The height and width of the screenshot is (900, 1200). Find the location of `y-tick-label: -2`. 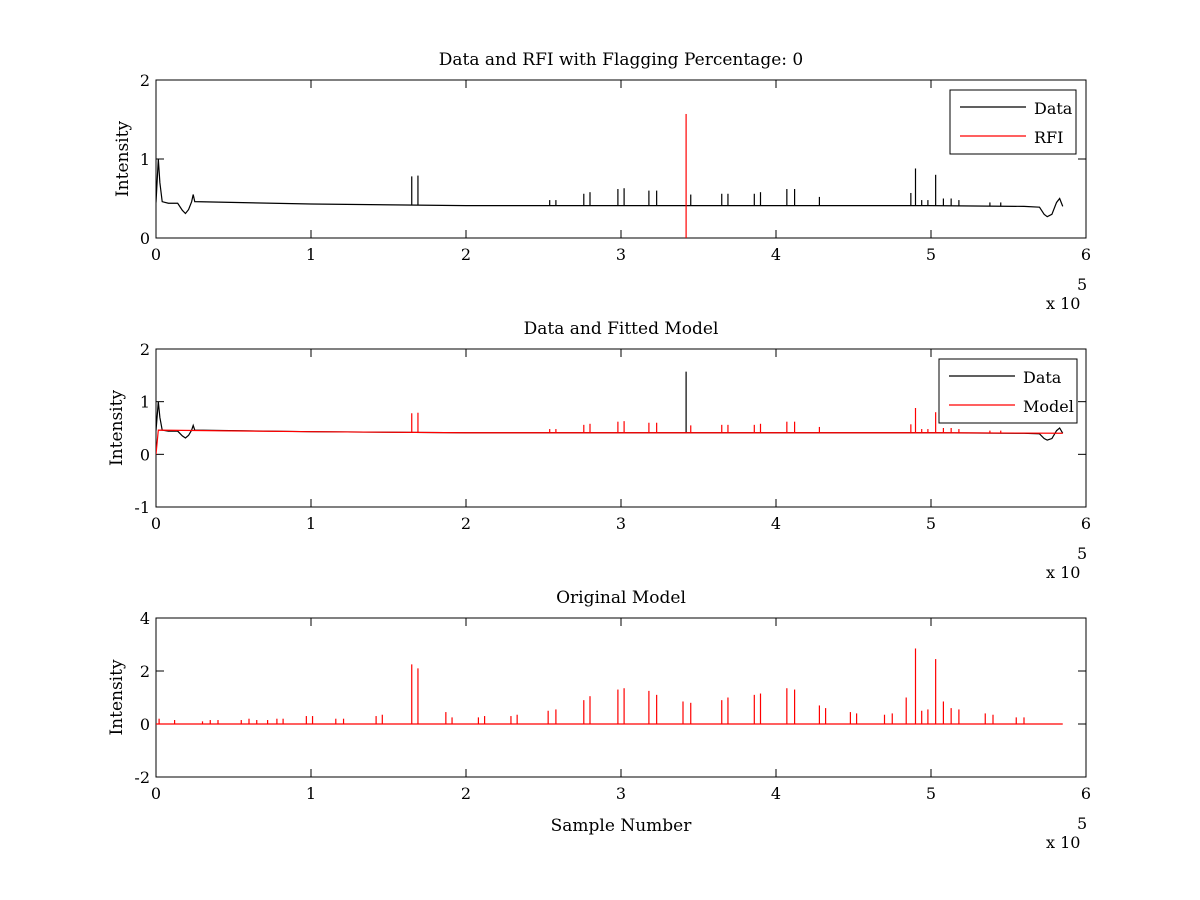

y-tick-label: -2 is located at coordinates (142, 777).